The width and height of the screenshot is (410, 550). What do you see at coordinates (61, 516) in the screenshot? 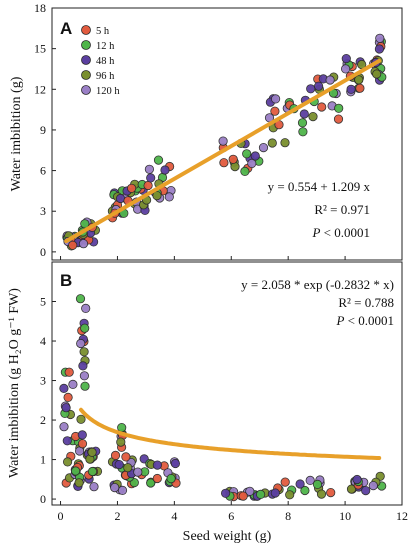
I see `x-tick-label: 0` at bounding box center [61, 516].